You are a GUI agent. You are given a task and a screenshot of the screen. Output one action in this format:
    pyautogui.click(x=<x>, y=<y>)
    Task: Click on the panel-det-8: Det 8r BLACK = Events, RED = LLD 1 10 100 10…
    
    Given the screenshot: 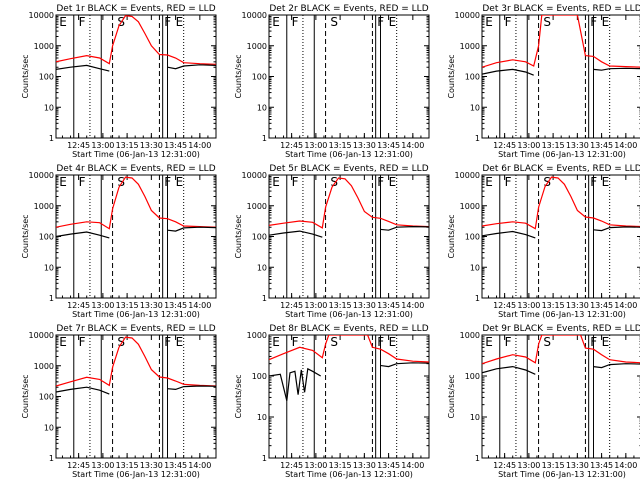 What is the action you would take?
    pyautogui.click(x=332, y=401)
    